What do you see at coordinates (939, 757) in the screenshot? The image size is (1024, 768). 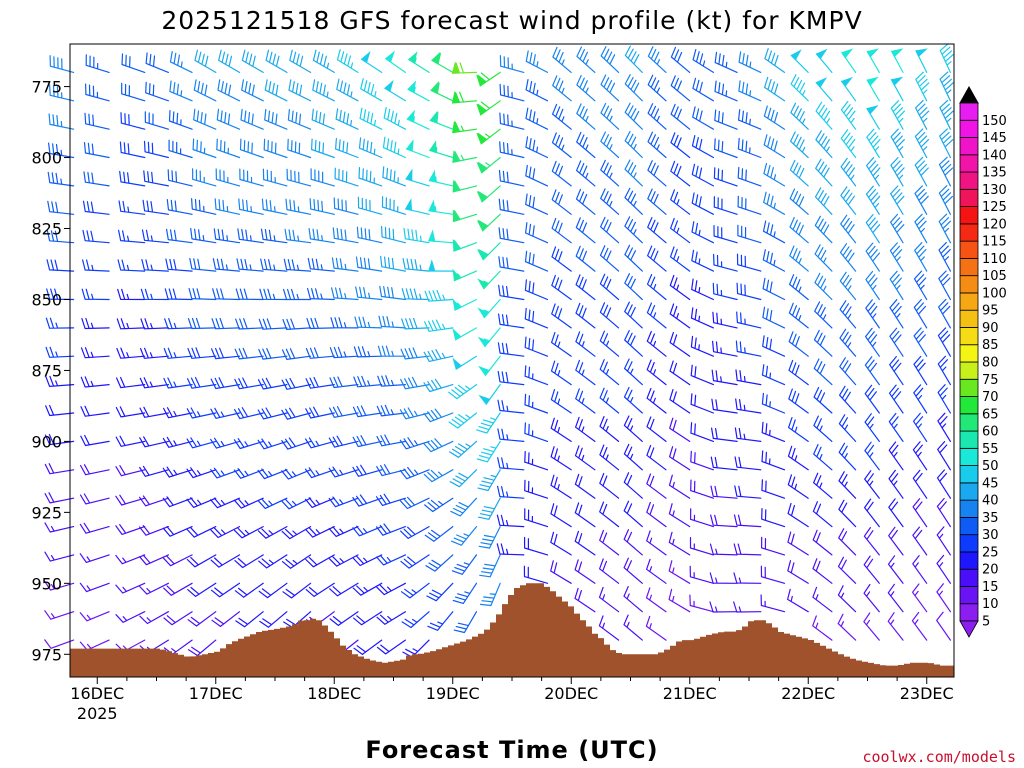 I see `credit-text: coolwx.com/models` at bounding box center [939, 757].